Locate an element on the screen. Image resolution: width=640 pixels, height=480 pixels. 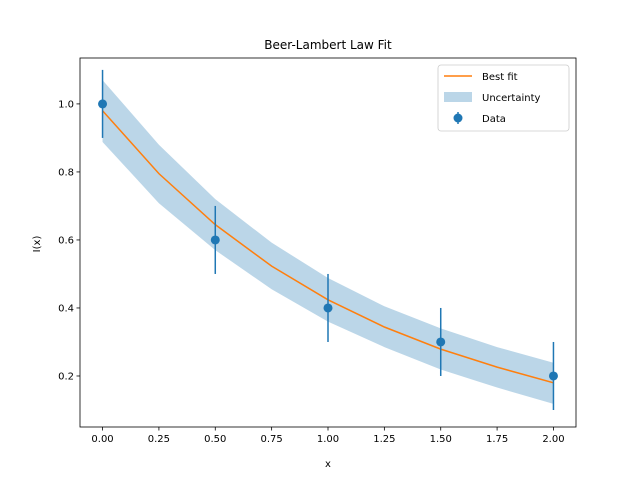
x-tick-label: 0.25 is located at coordinates (159, 439).